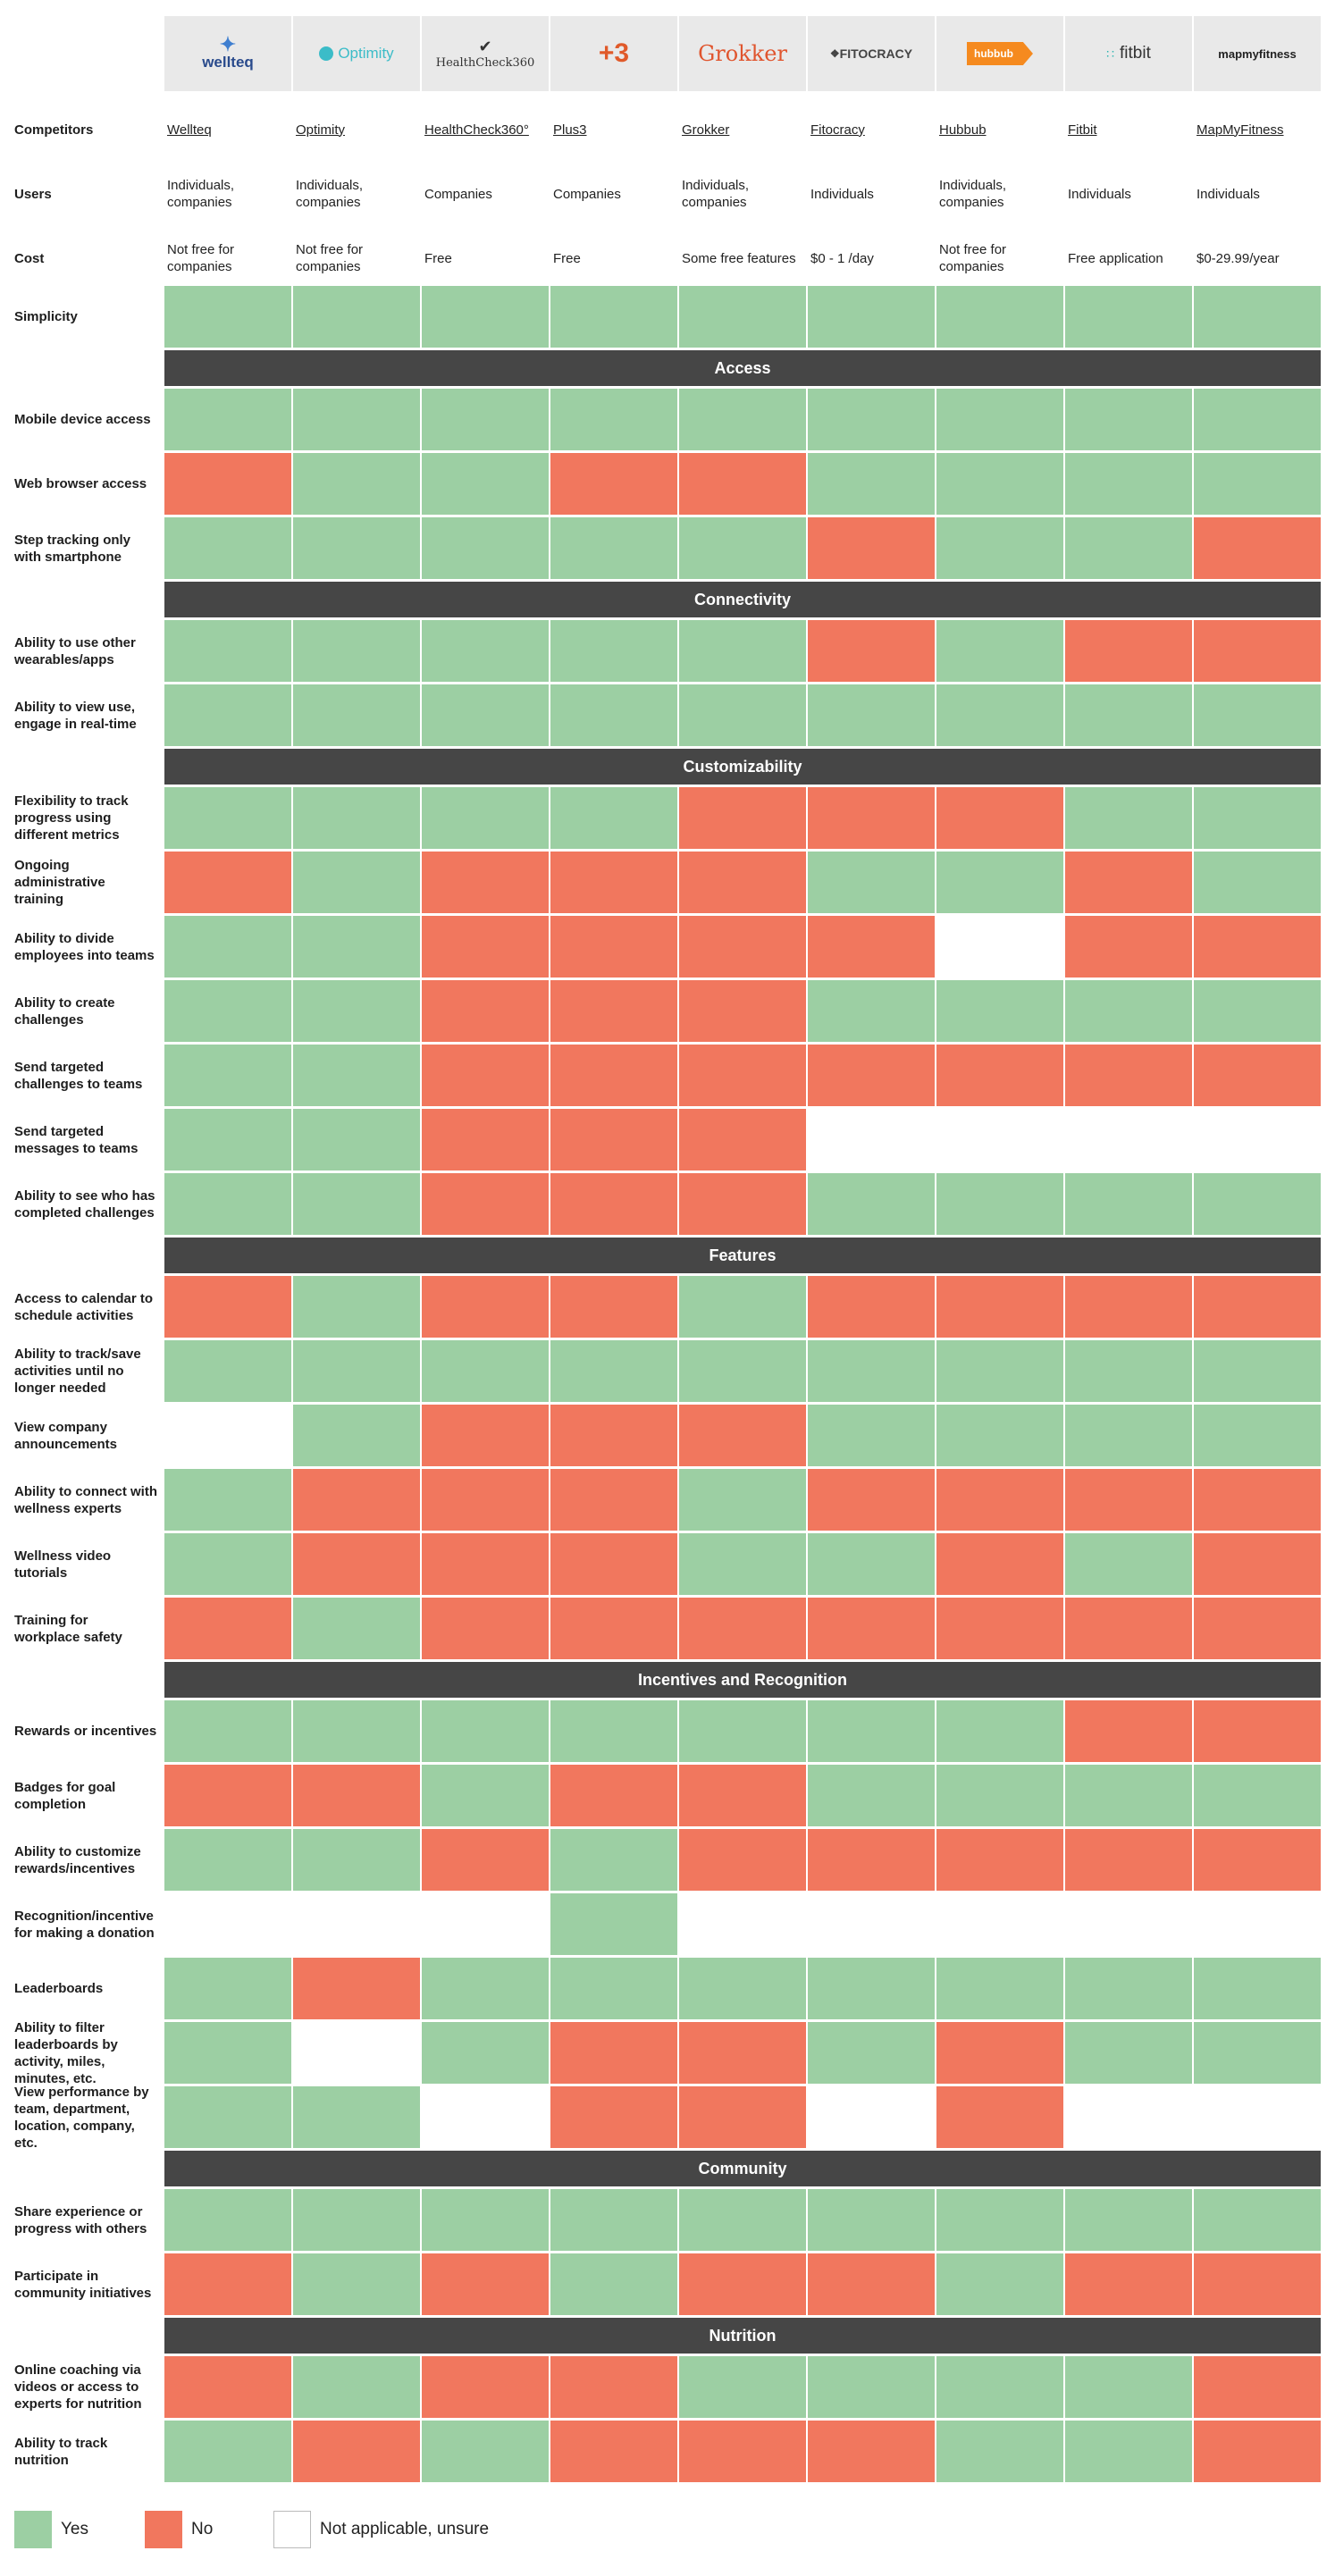 This screenshot has height=2576, width=1335. I want to click on competitor-name: Wellteq, so click(189, 130).